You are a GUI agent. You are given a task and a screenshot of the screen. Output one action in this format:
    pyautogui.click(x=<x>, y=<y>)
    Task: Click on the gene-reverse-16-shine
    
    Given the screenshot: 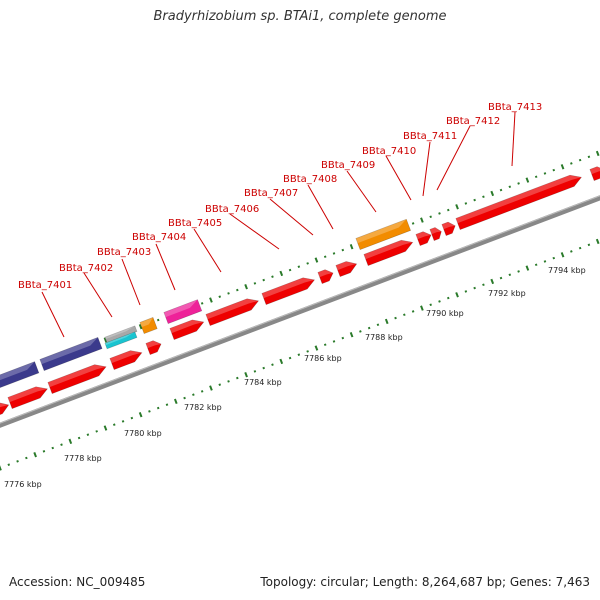 What is the action you would take?
    pyautogui.click(x=594, y=170)
    